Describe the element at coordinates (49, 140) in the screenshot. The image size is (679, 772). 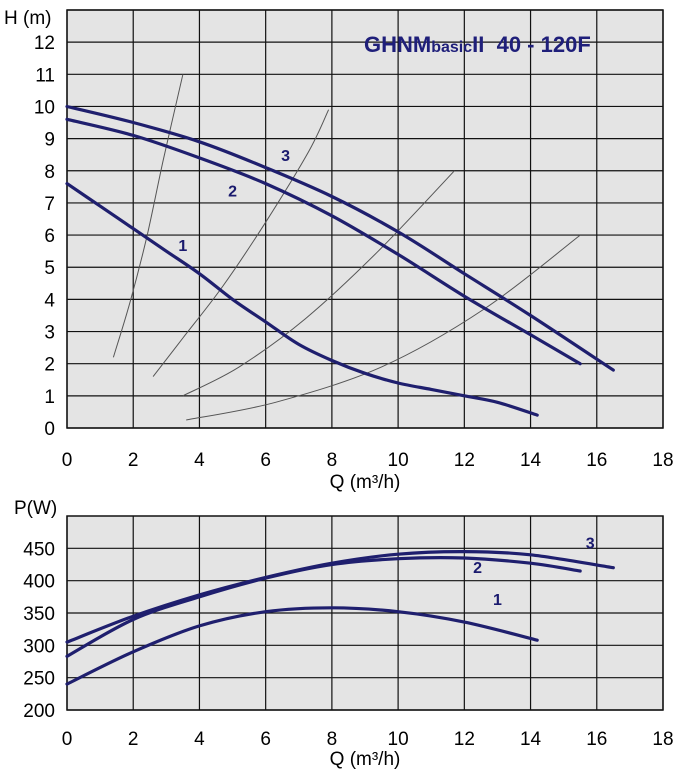
I see `y-tick-label: 9` at that location.